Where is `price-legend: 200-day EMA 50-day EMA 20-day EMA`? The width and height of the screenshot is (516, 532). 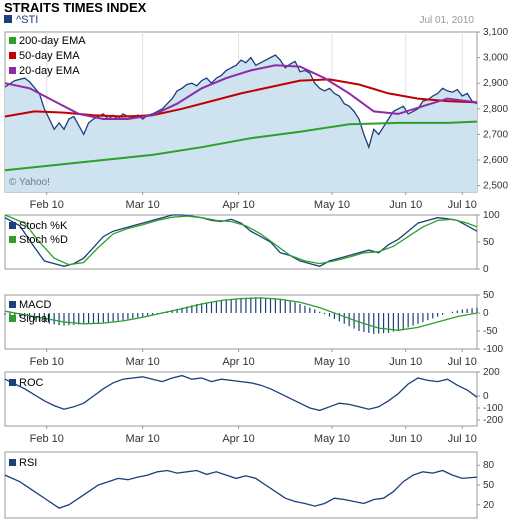 price-legend: 200-day EMA 50-day EMA 20-day EMA is located at coordinates (47, 56).